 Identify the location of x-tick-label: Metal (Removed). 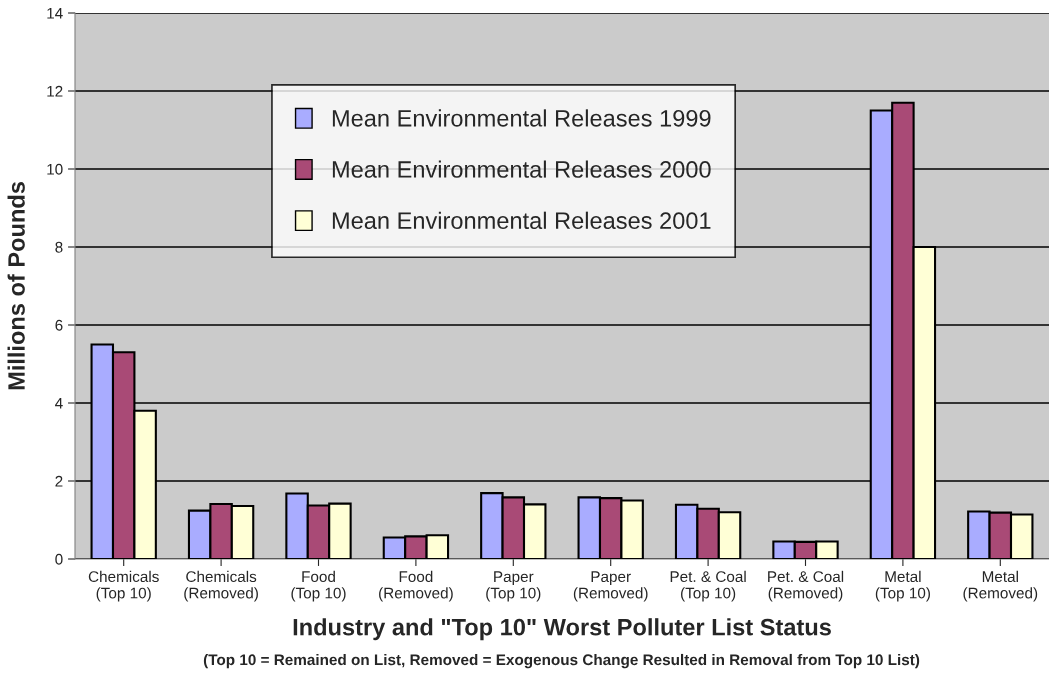
(1000, 586).